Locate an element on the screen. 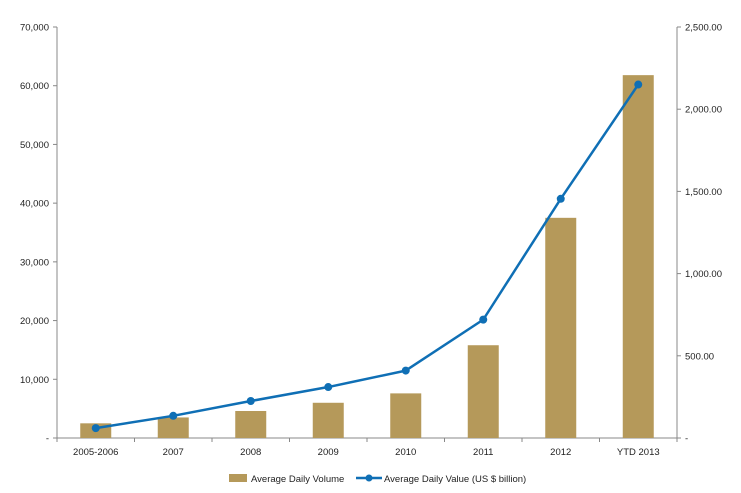  right-tick-label: 500.00 is located at coordinates (699, 356).